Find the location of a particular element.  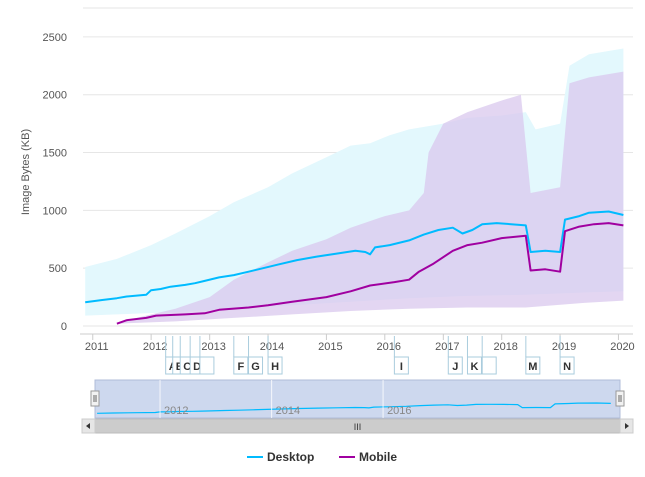

navigator-scrollbar: III is located at coordinates (357, 426).